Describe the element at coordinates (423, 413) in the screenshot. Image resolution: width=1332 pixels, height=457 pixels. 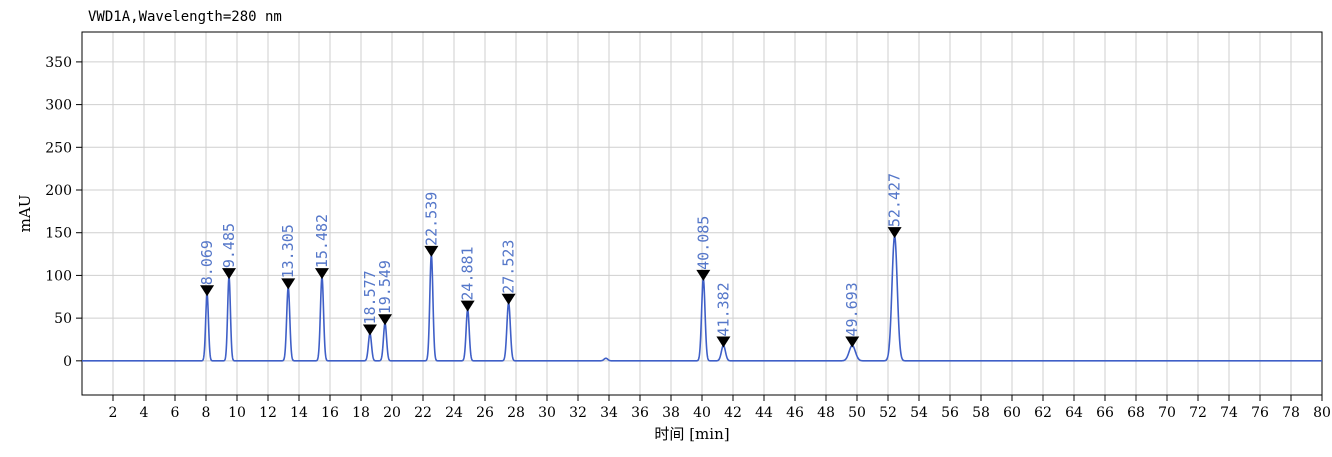
I see `x-tick-label: 22` at that location.